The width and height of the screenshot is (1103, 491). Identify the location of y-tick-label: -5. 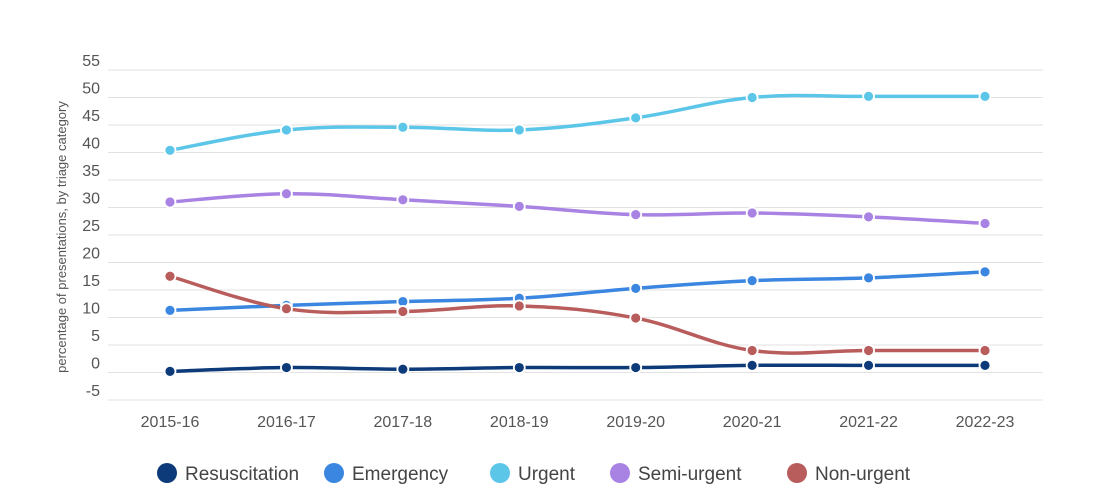
(93, 391).